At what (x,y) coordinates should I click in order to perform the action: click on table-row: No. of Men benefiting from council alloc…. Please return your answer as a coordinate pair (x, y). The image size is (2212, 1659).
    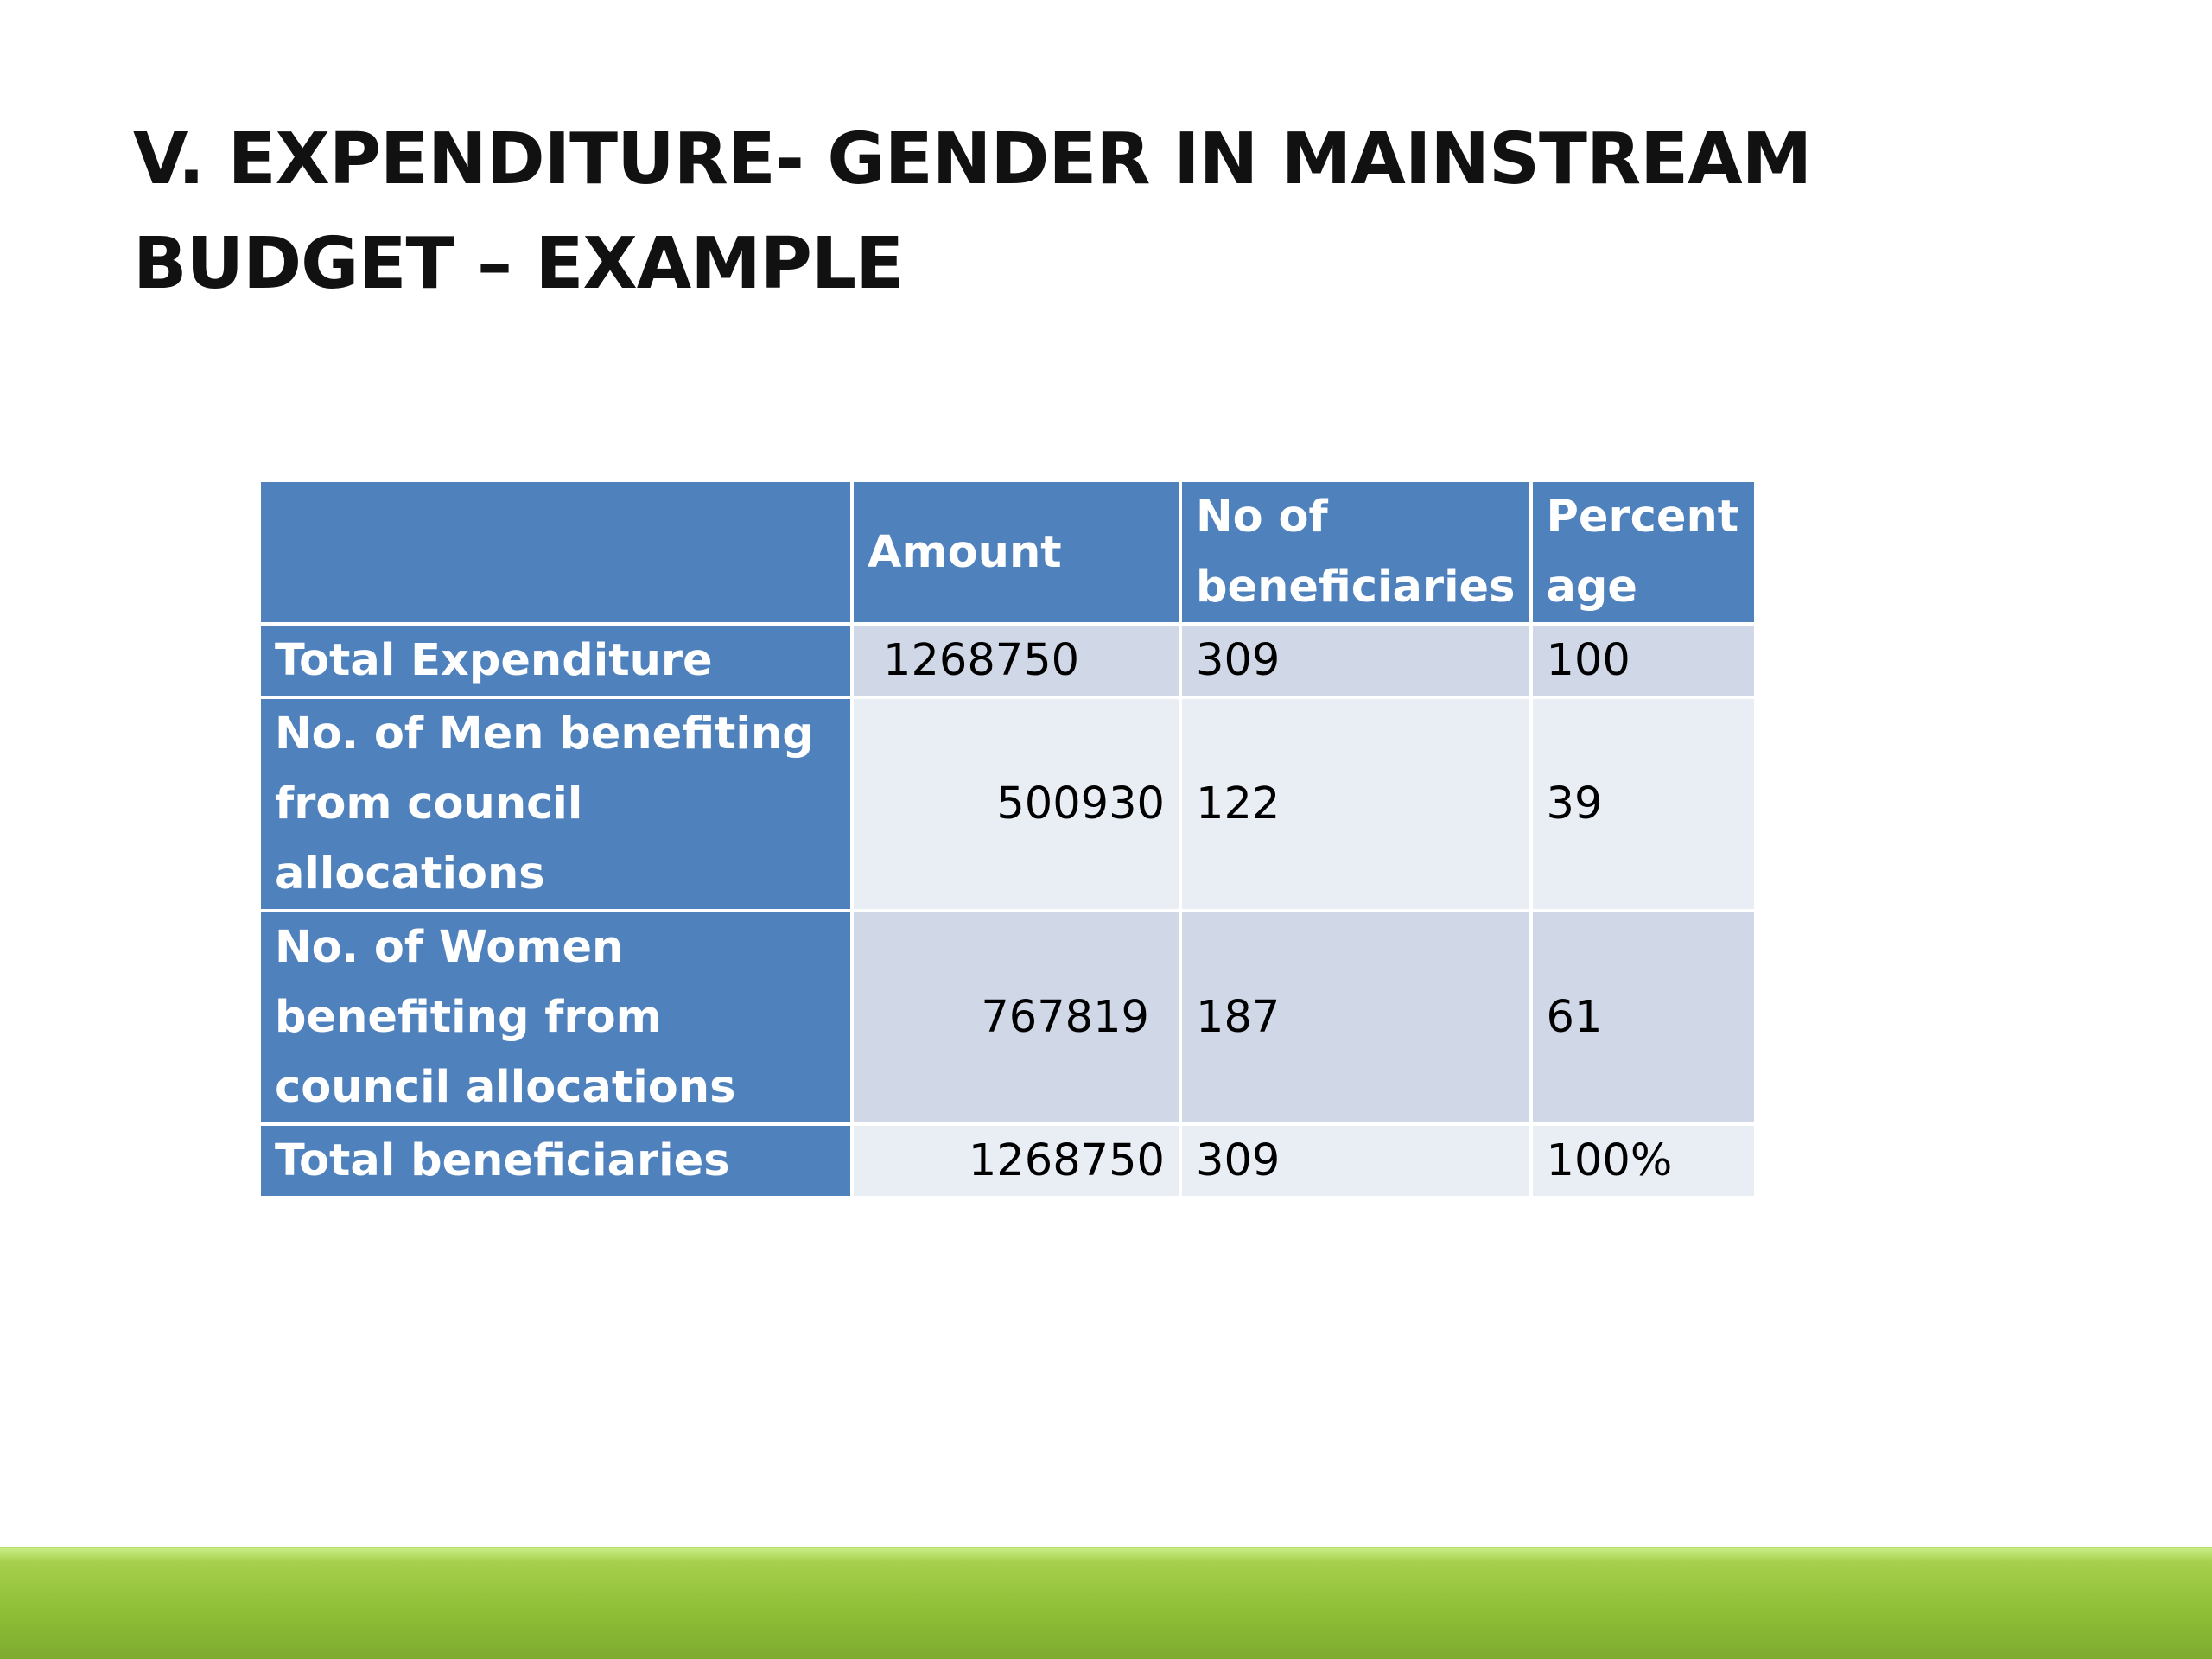
    Looking at the image, I should click on (1007, 804).